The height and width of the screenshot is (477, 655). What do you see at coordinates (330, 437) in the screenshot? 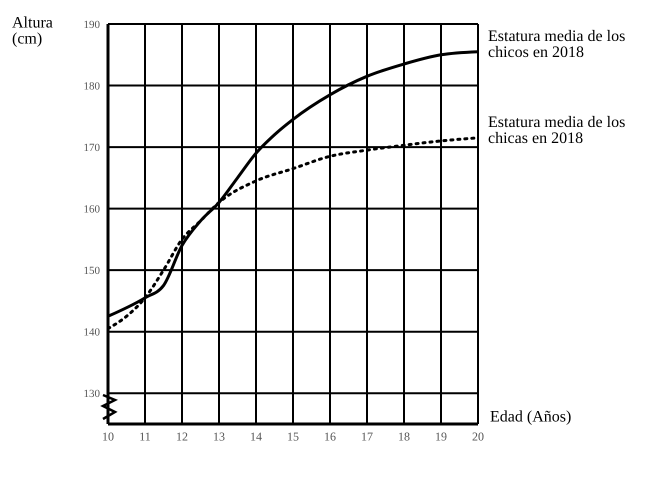
I see `x-tick-label: 16` at bounding box center [330, 437].